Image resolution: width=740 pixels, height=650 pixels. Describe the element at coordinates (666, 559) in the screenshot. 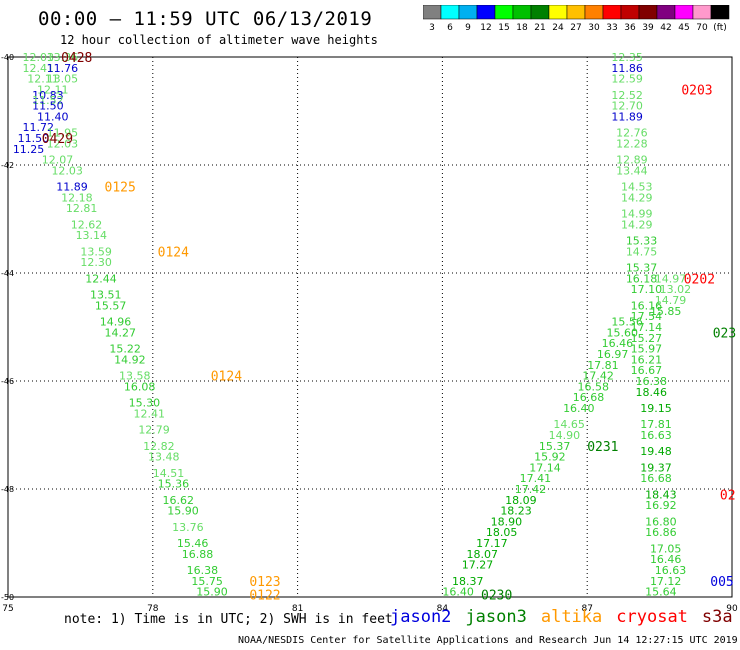

I see `wave-height-label: 16.46` at that location.